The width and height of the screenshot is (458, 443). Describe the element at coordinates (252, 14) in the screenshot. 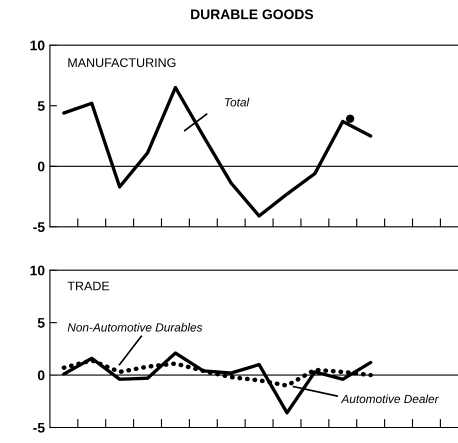

I see `chart-title: DURABLE GOODS` at that location.